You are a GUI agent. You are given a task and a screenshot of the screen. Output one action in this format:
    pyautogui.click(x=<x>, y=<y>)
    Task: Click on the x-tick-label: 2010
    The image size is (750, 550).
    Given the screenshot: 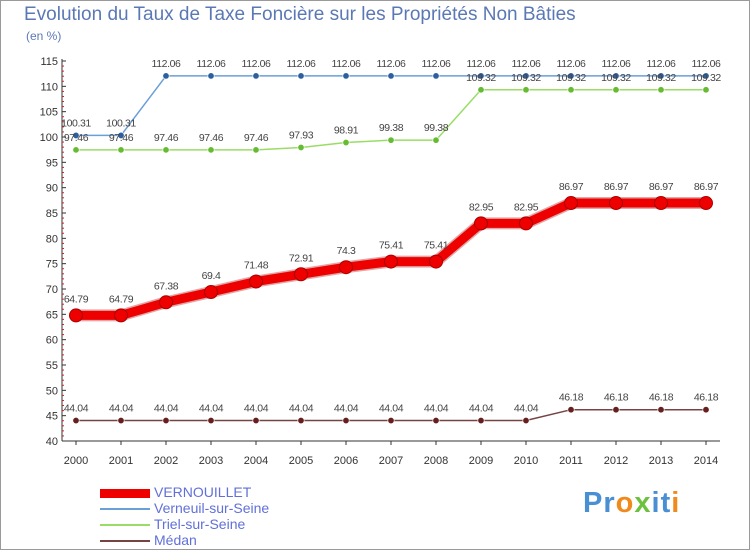 What is the action you would take?
    pyautogui.click(x=526, y=461)
    